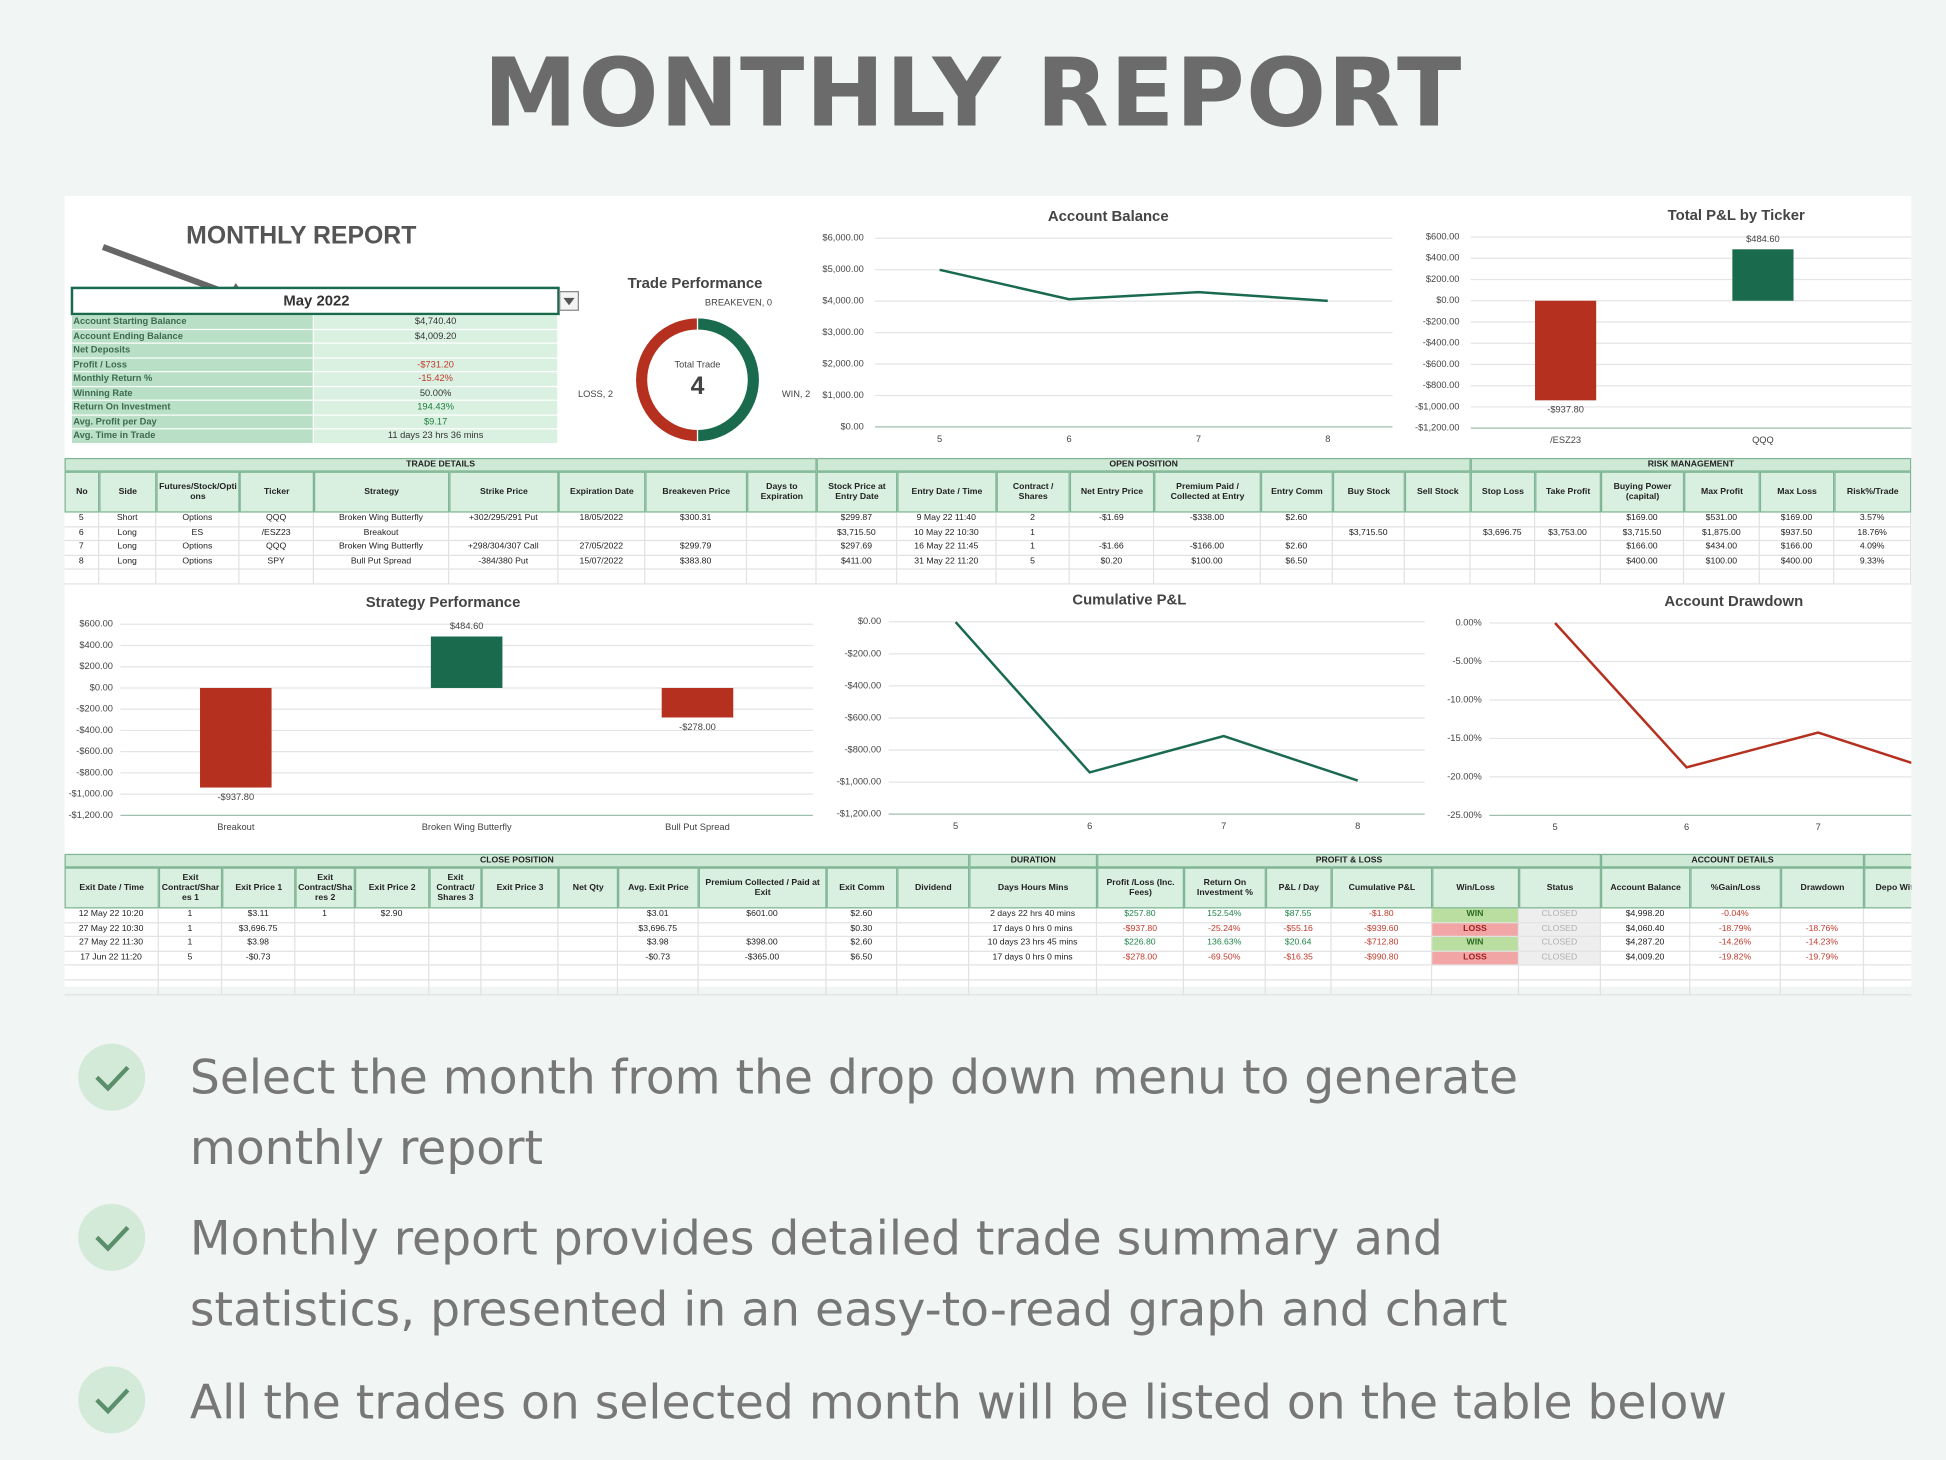 This screenshot has height=1460, width=1946. I want to click on table-cell: $297.69, so click(857, 548).